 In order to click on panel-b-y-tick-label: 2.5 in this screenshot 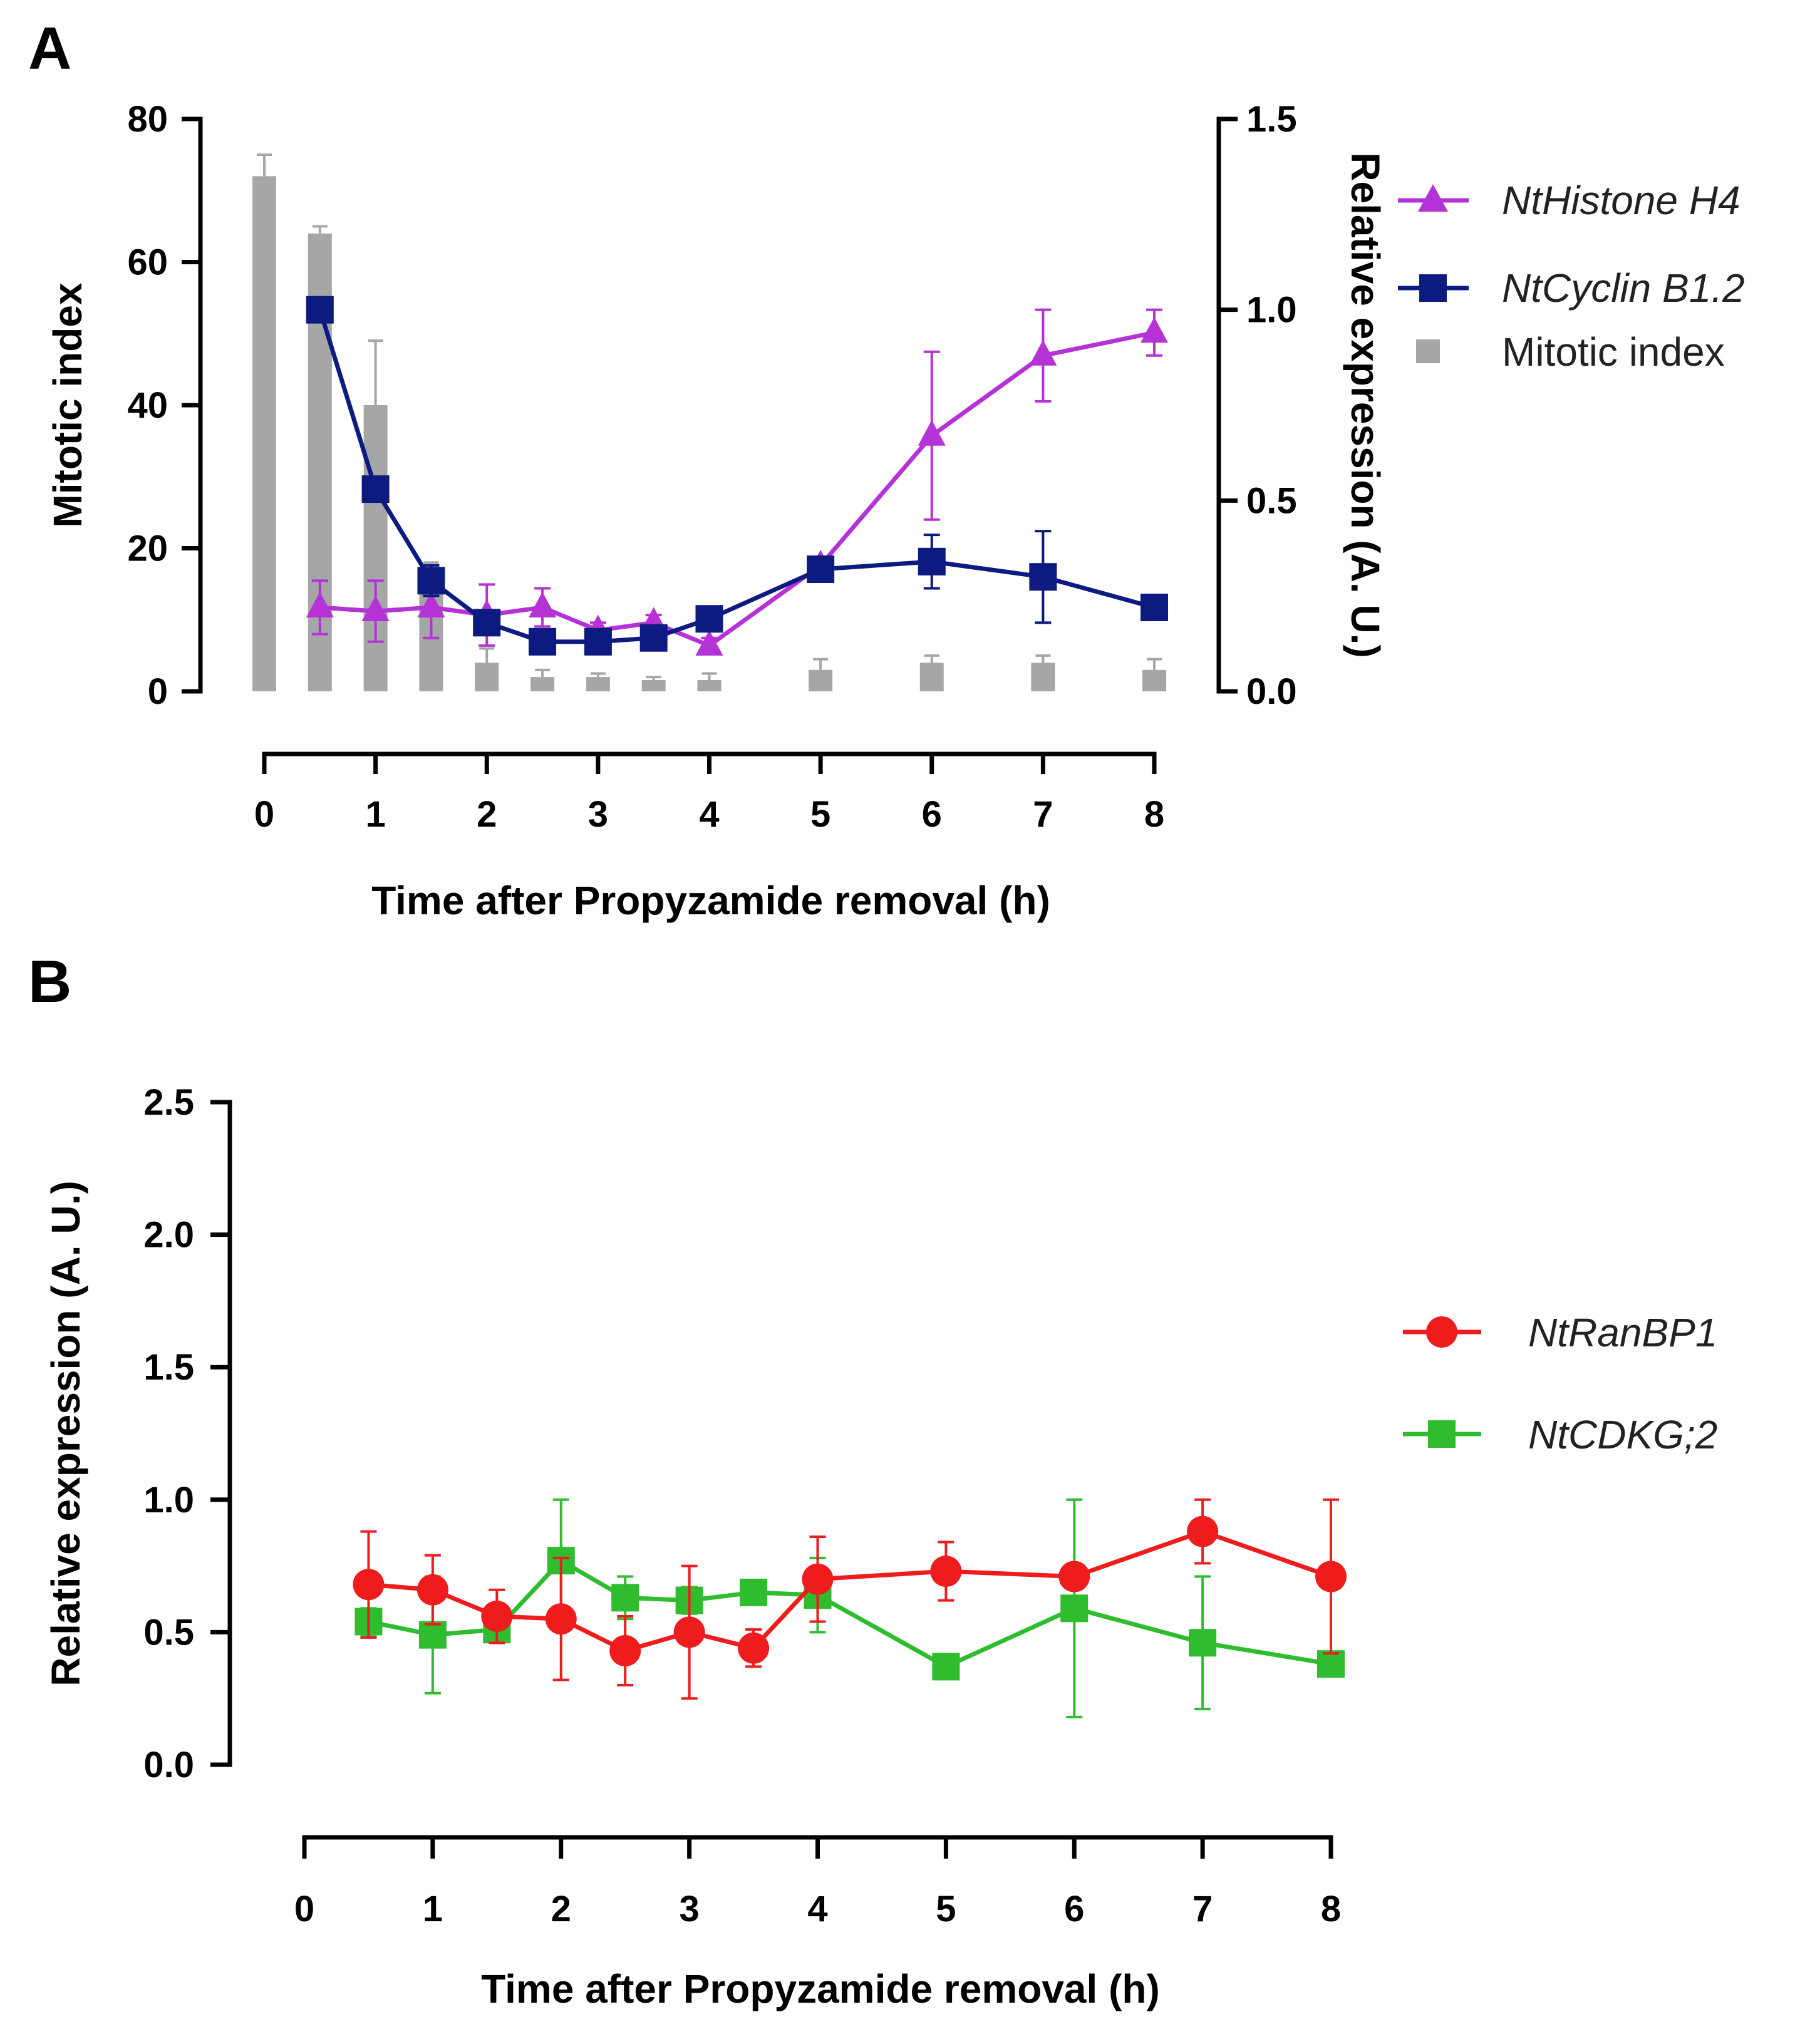, I will do `click(169, 1102)`.